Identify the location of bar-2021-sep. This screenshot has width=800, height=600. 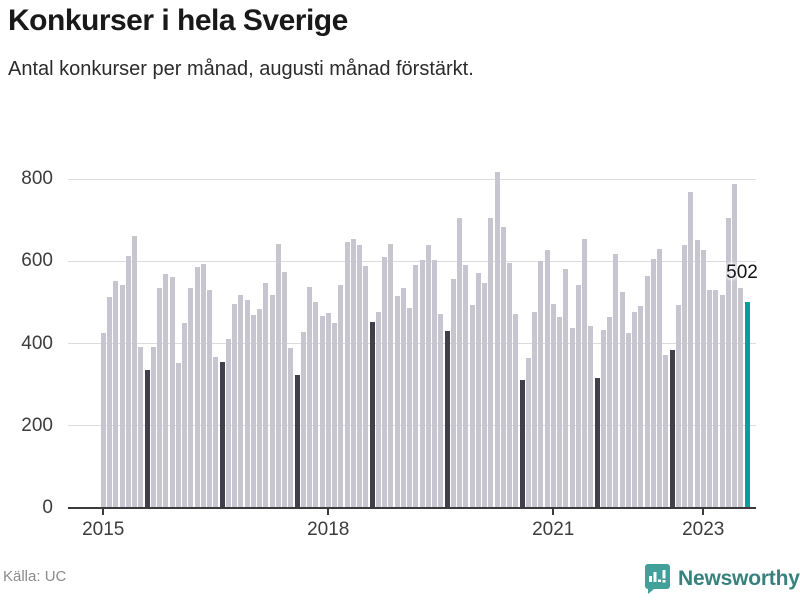
(603, 418).